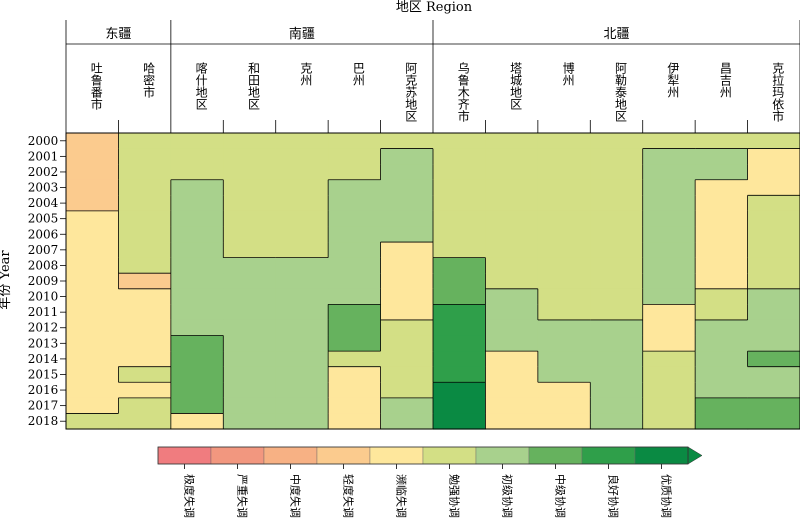  I want to click on legend-frame, so click(423, 455).